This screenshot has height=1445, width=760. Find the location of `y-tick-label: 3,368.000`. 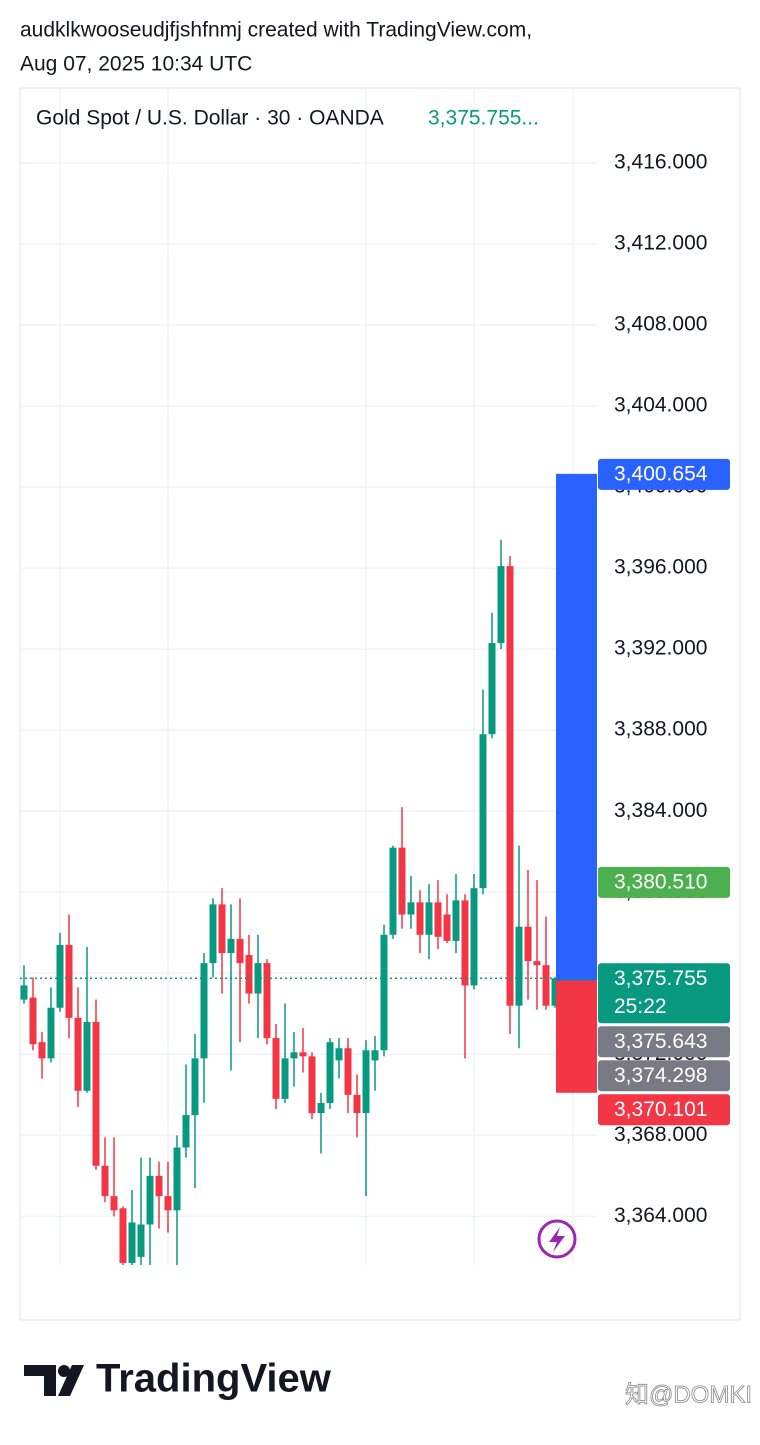

y-tick-label: 3,368.000 is located at coordinates (660, 1134).